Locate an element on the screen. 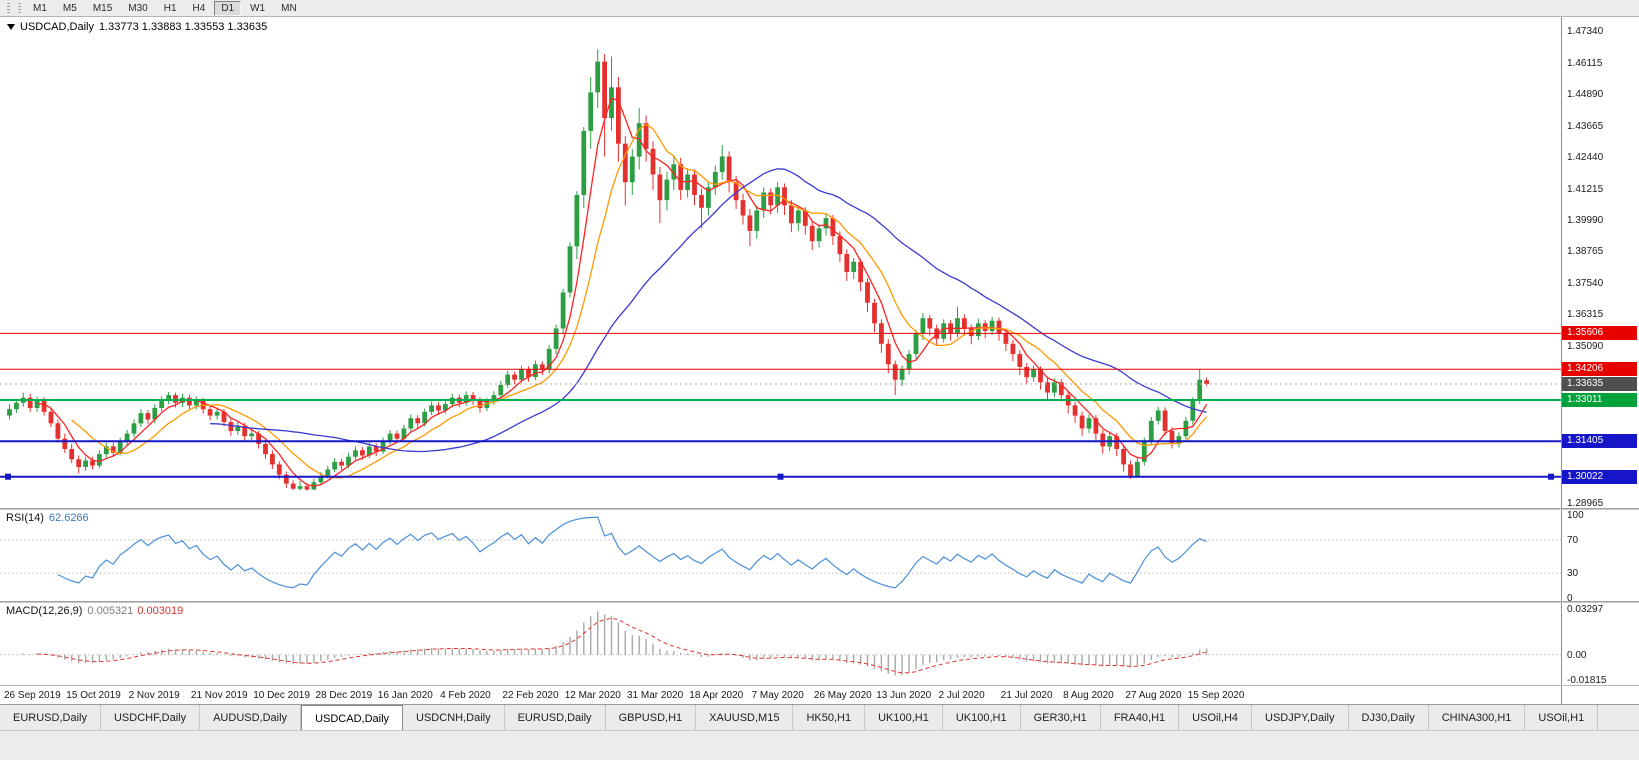  price-badge-1.30022: 1.30022 is located at coordinates (1599, 476).